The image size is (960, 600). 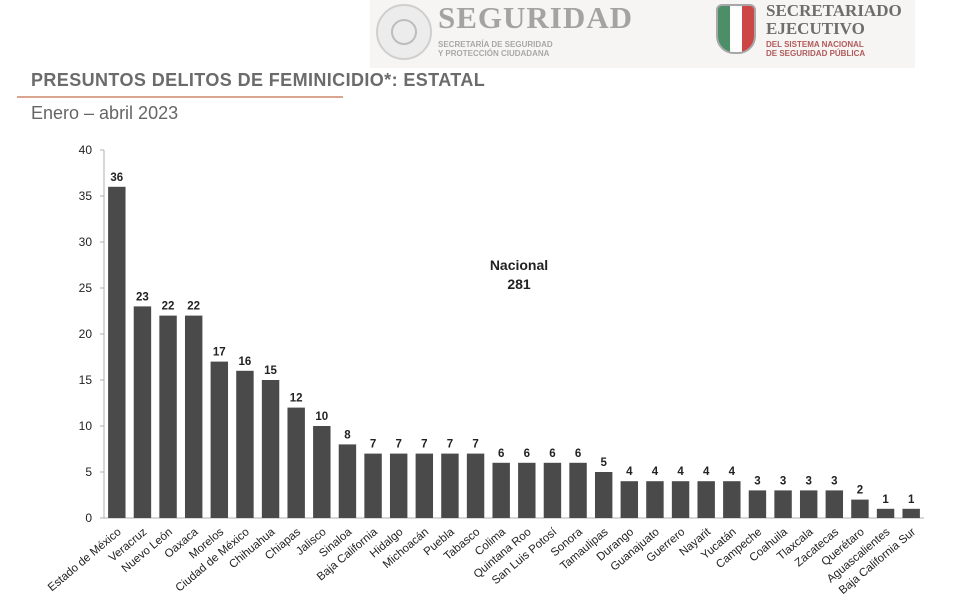 I want to click on bar-value-label: 10, so click(x=321, y=417).